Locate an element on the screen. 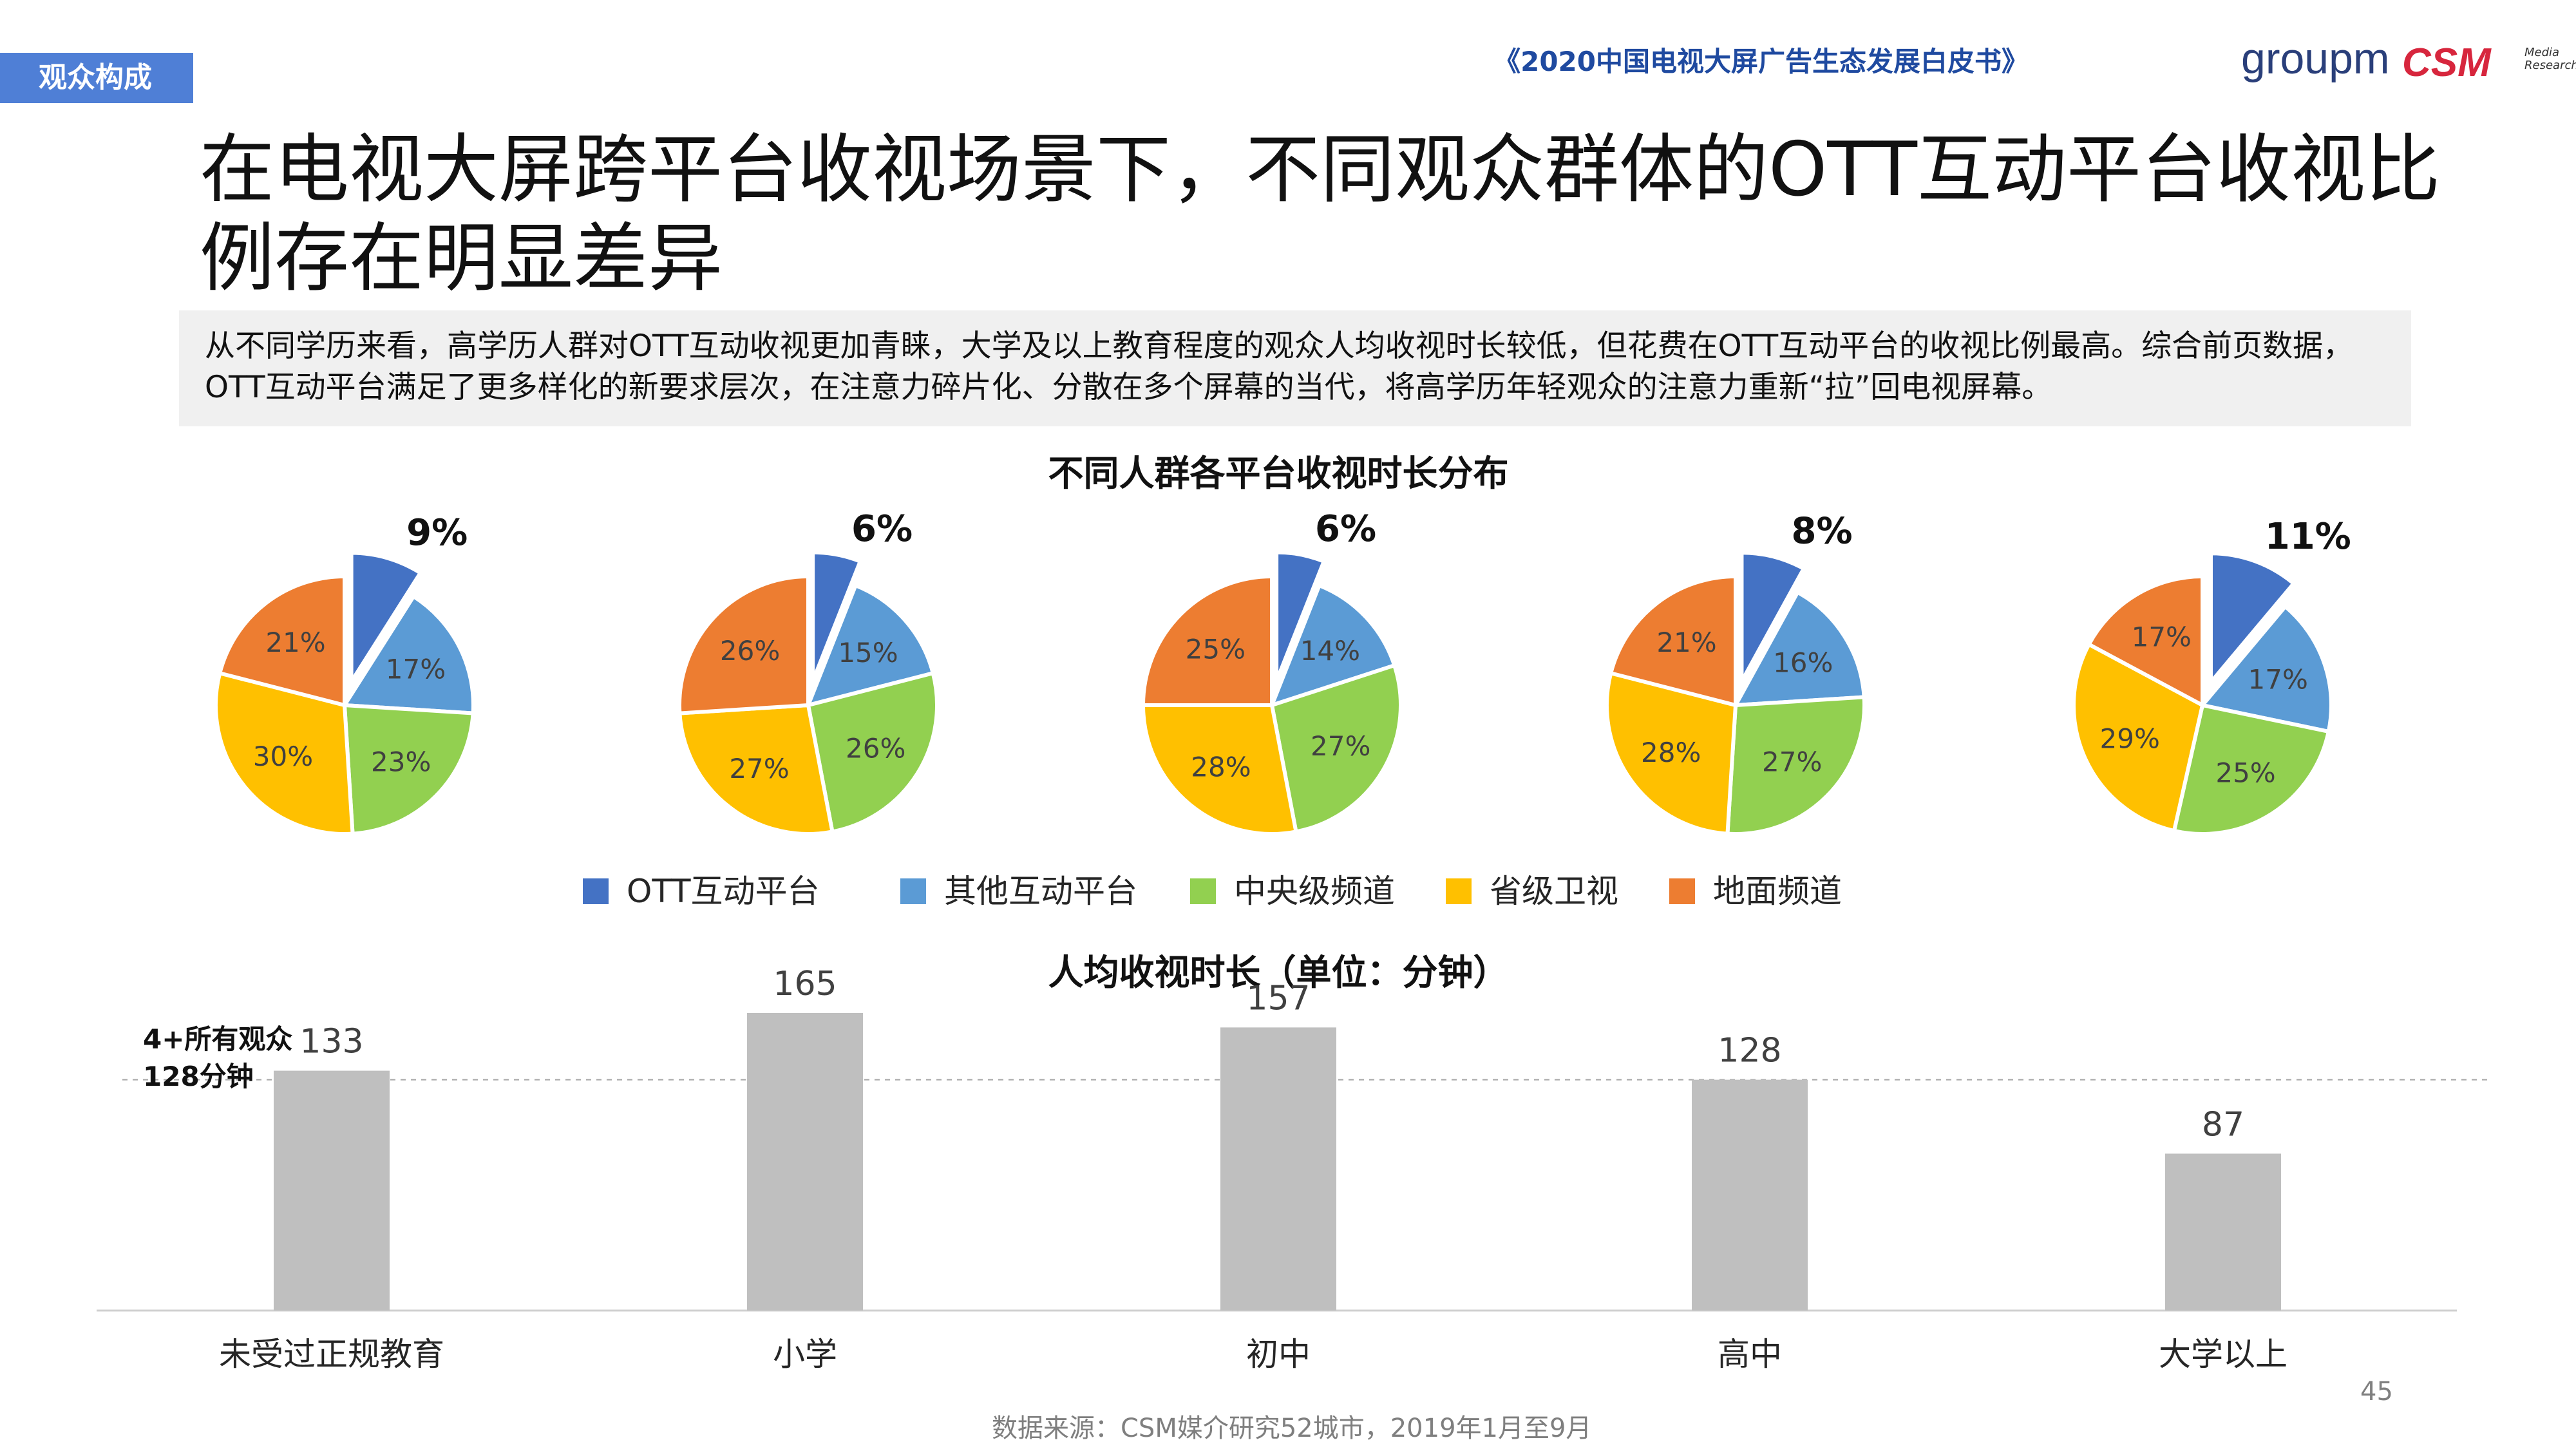 This screenshot has height=1449, width=2576. pie-0-label-3: 30% is located at coordinates (283, 756).